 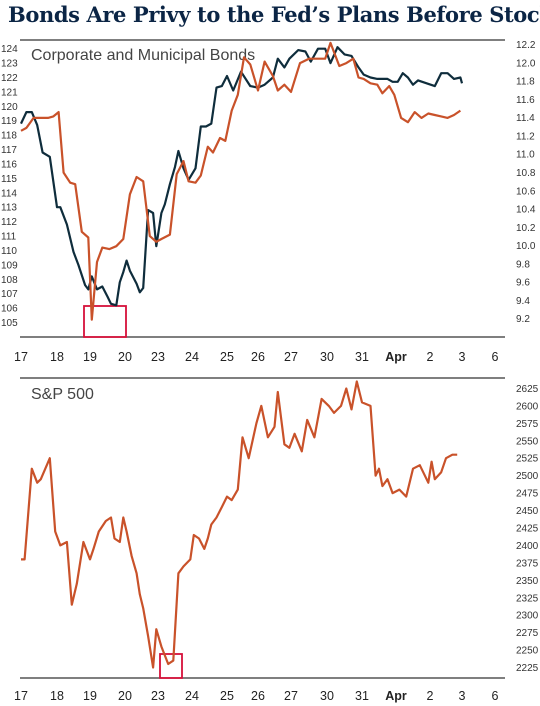 What do you see at coordinates (9, 309) in the screenshot?
I see `y-left-tick-label: 106` at bounding box center [9, 309].